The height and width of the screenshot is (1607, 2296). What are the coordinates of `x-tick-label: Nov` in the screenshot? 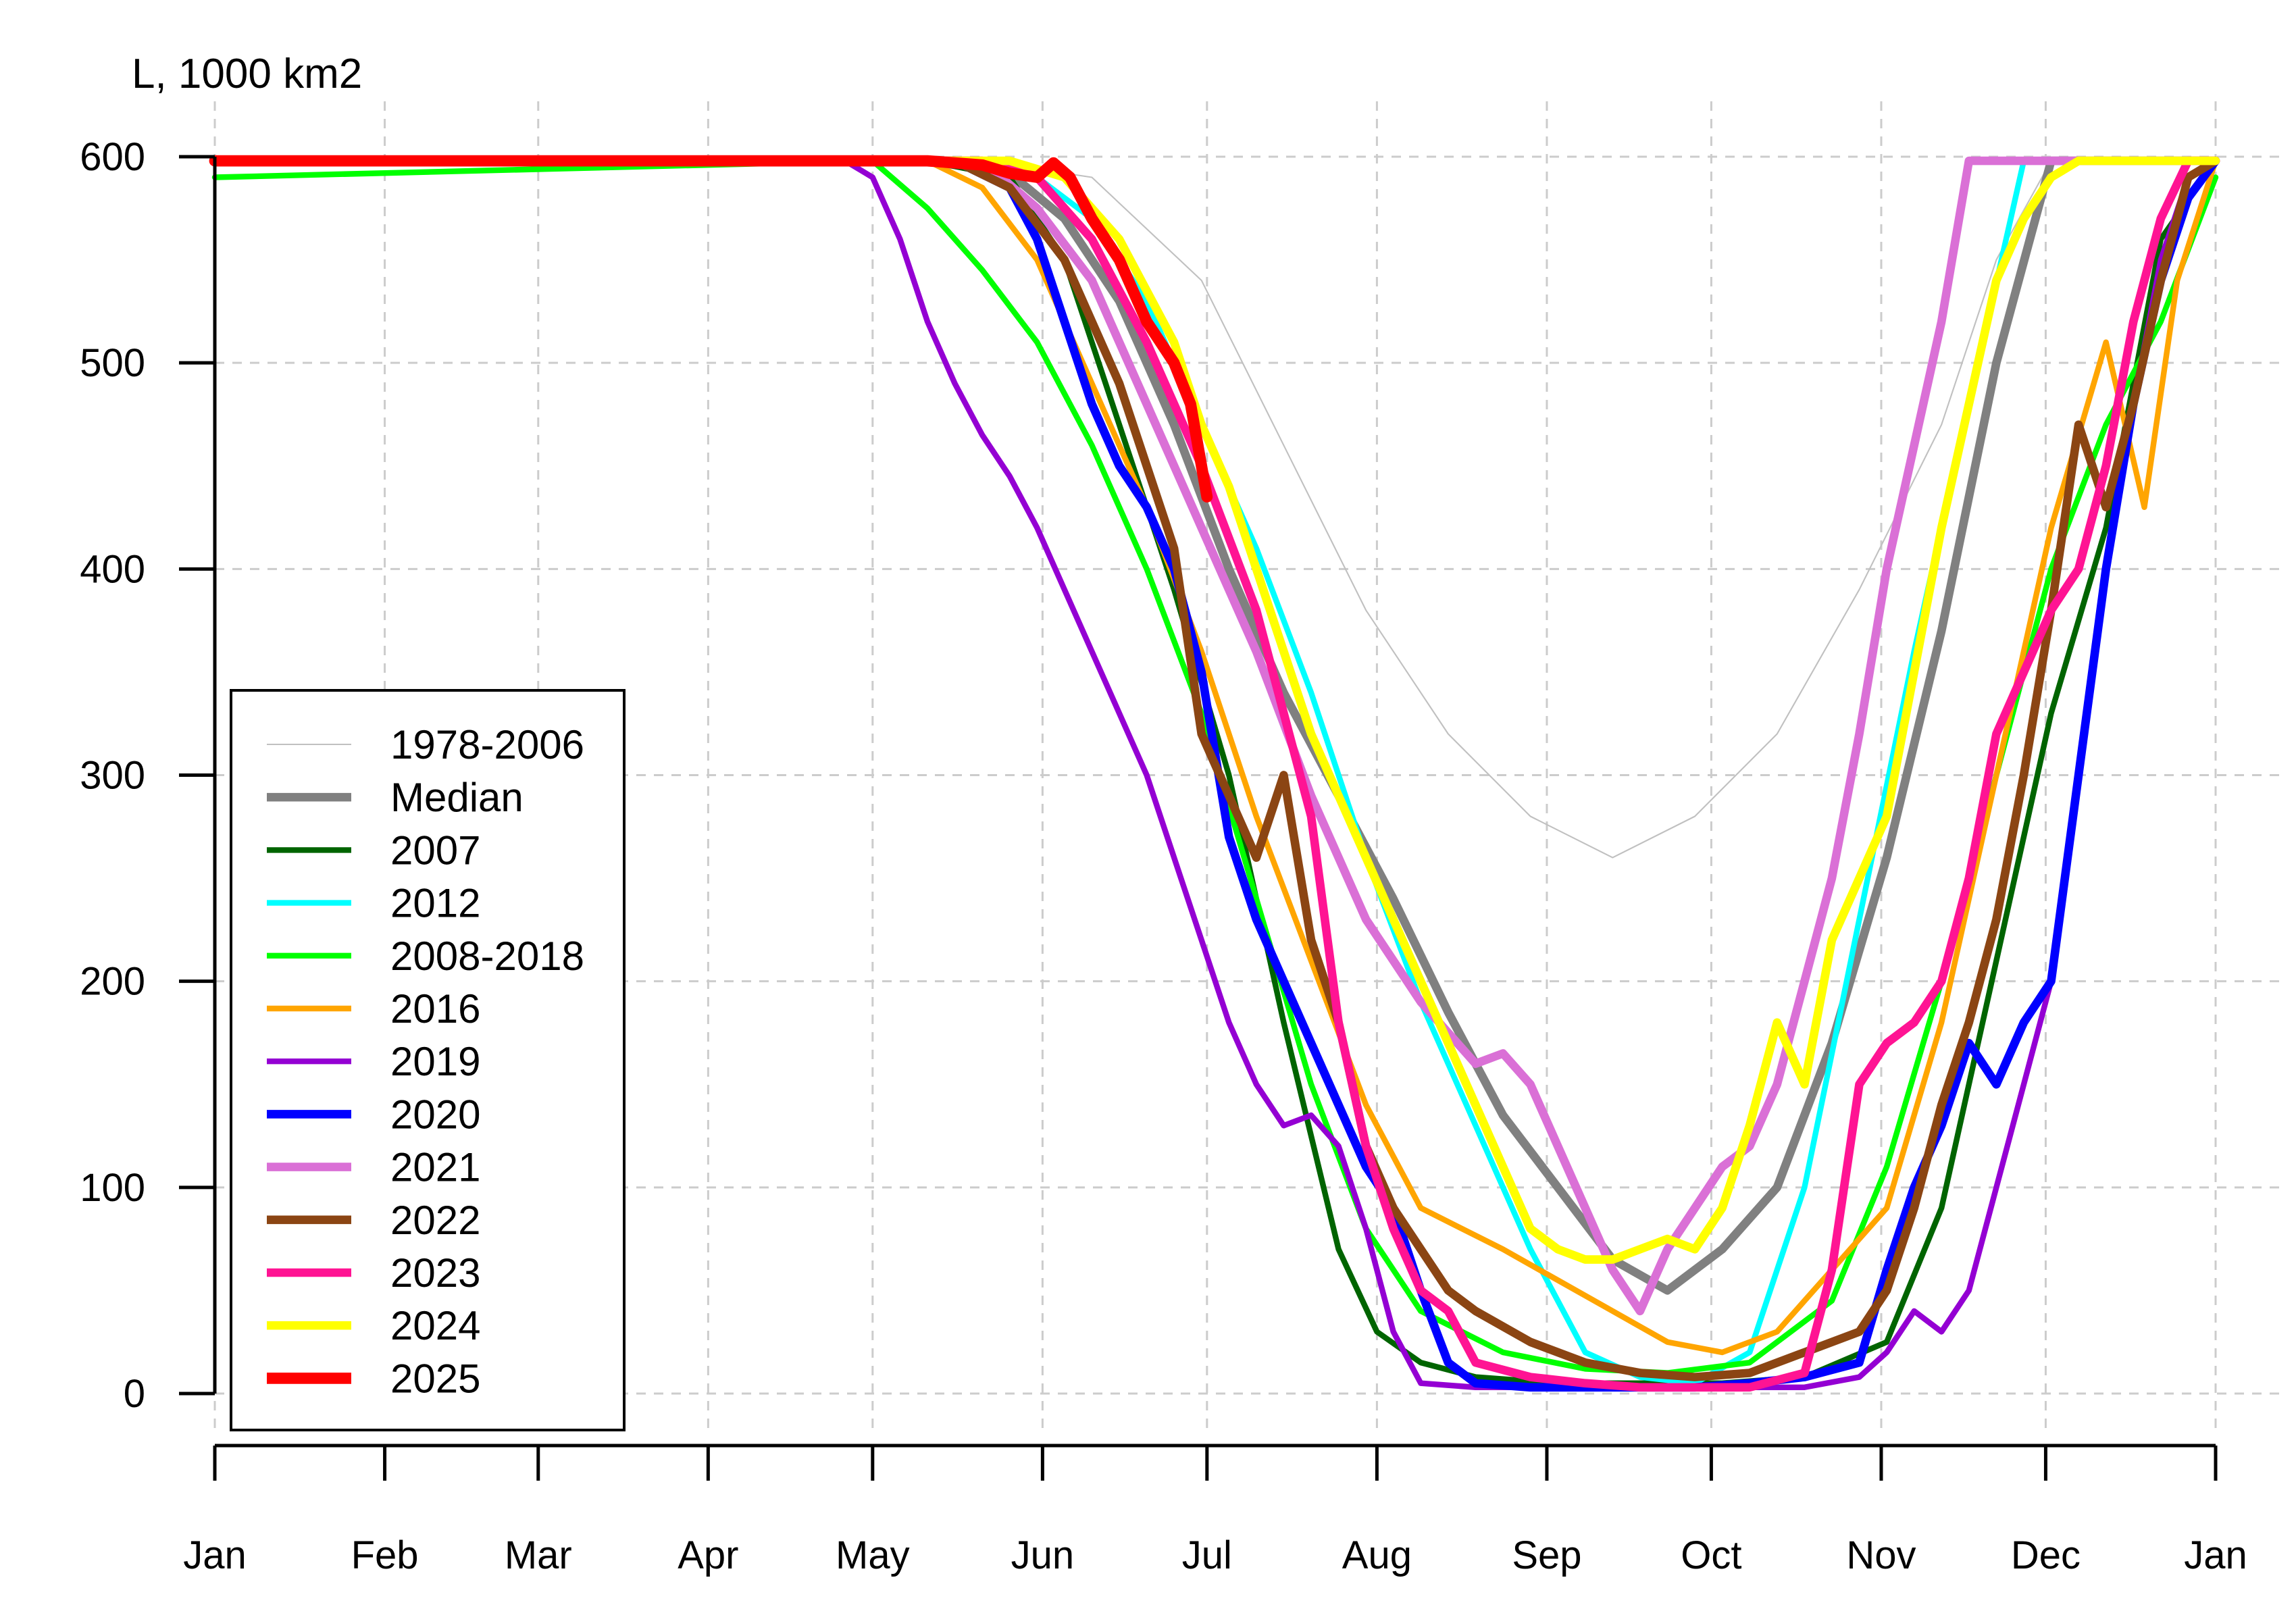 It's located at (1881, 1555).